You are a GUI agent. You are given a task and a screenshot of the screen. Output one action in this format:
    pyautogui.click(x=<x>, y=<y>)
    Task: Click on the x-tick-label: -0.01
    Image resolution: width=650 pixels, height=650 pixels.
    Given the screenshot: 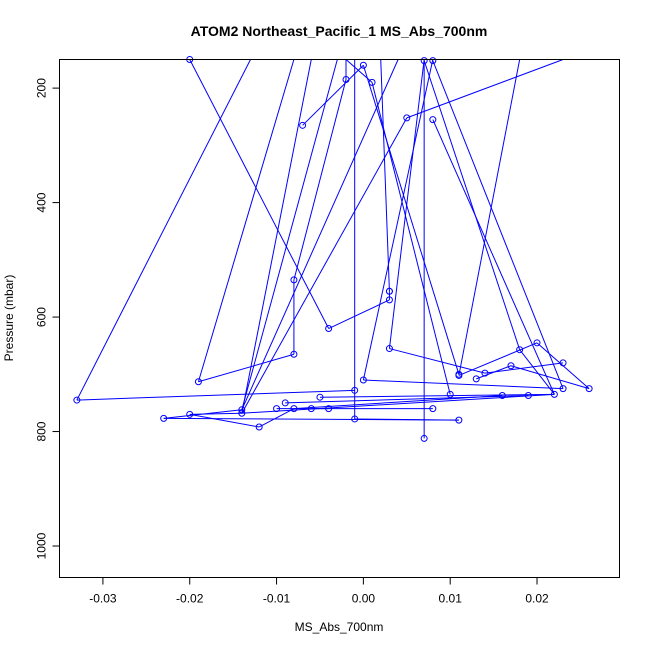 What is the action you would take?
    pyautogui.click(x=277, y=599)
    